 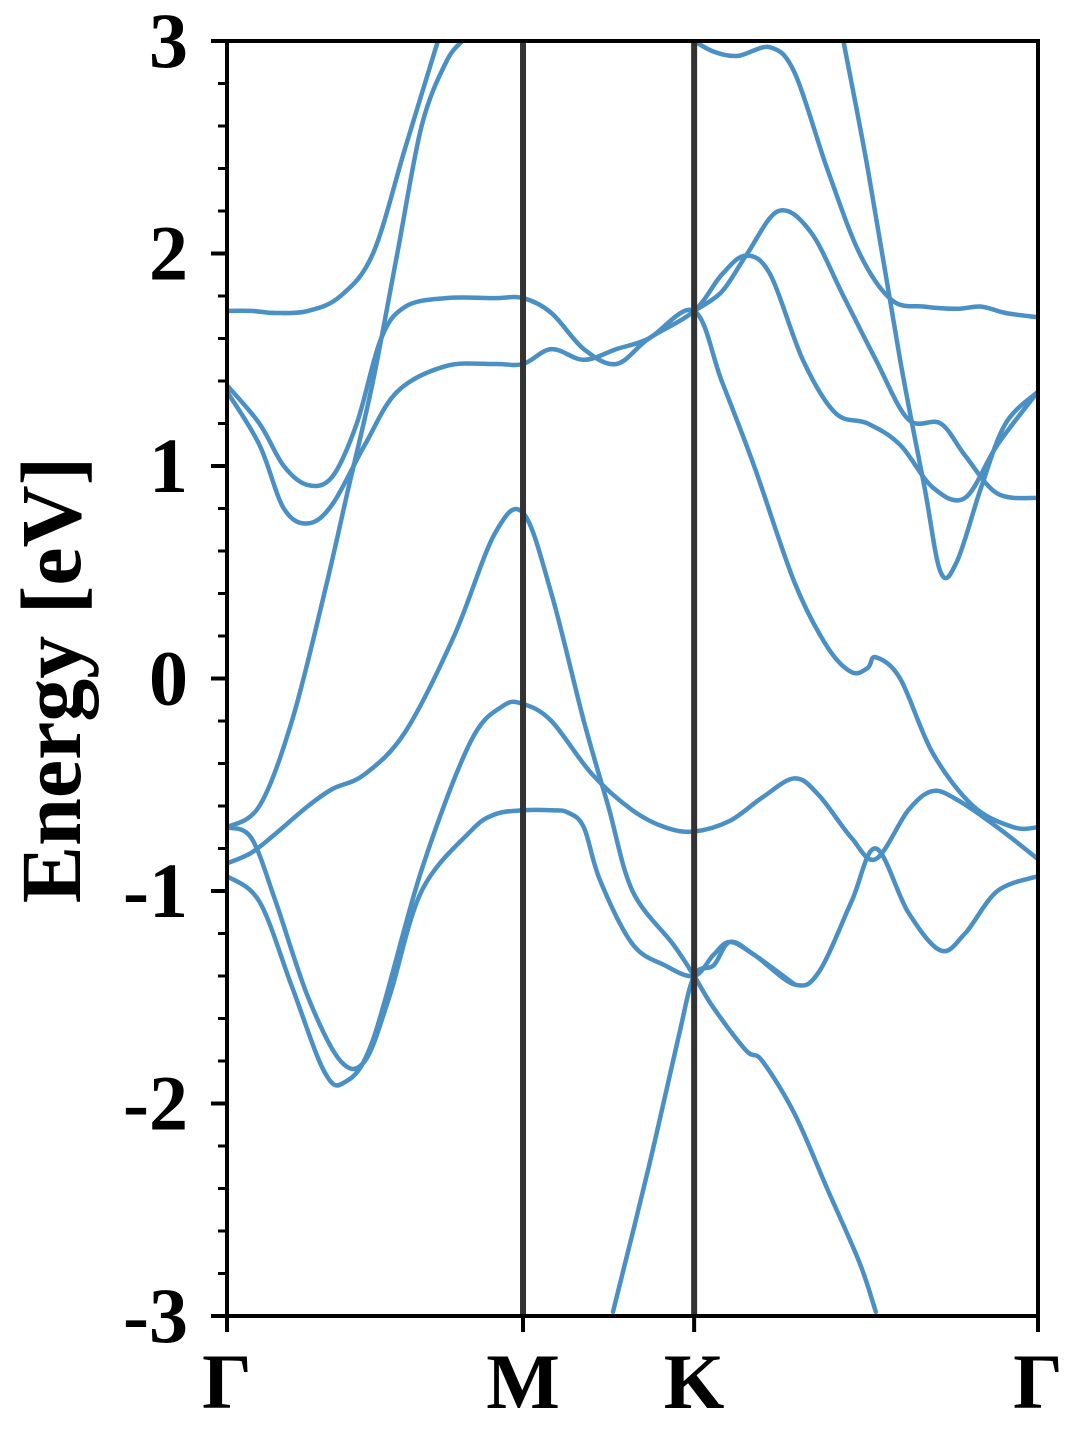 What do you see at coordinates (694, 1381) in the screenshot?
I see `x-tick-label: K` at bounding box center [694, 1381].